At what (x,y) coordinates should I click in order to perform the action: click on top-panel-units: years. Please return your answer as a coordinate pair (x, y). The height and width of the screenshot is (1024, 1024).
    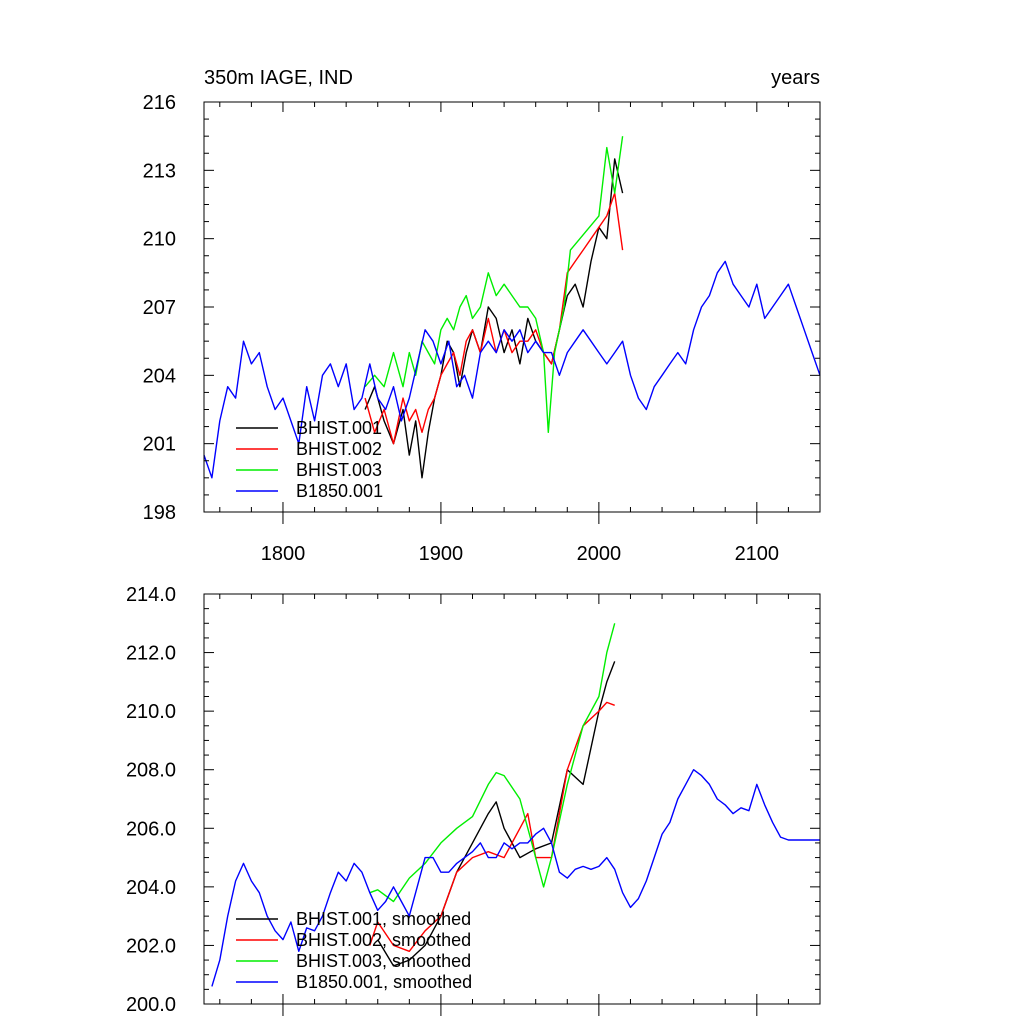
    Looking at the image, I should click on (795, 78).